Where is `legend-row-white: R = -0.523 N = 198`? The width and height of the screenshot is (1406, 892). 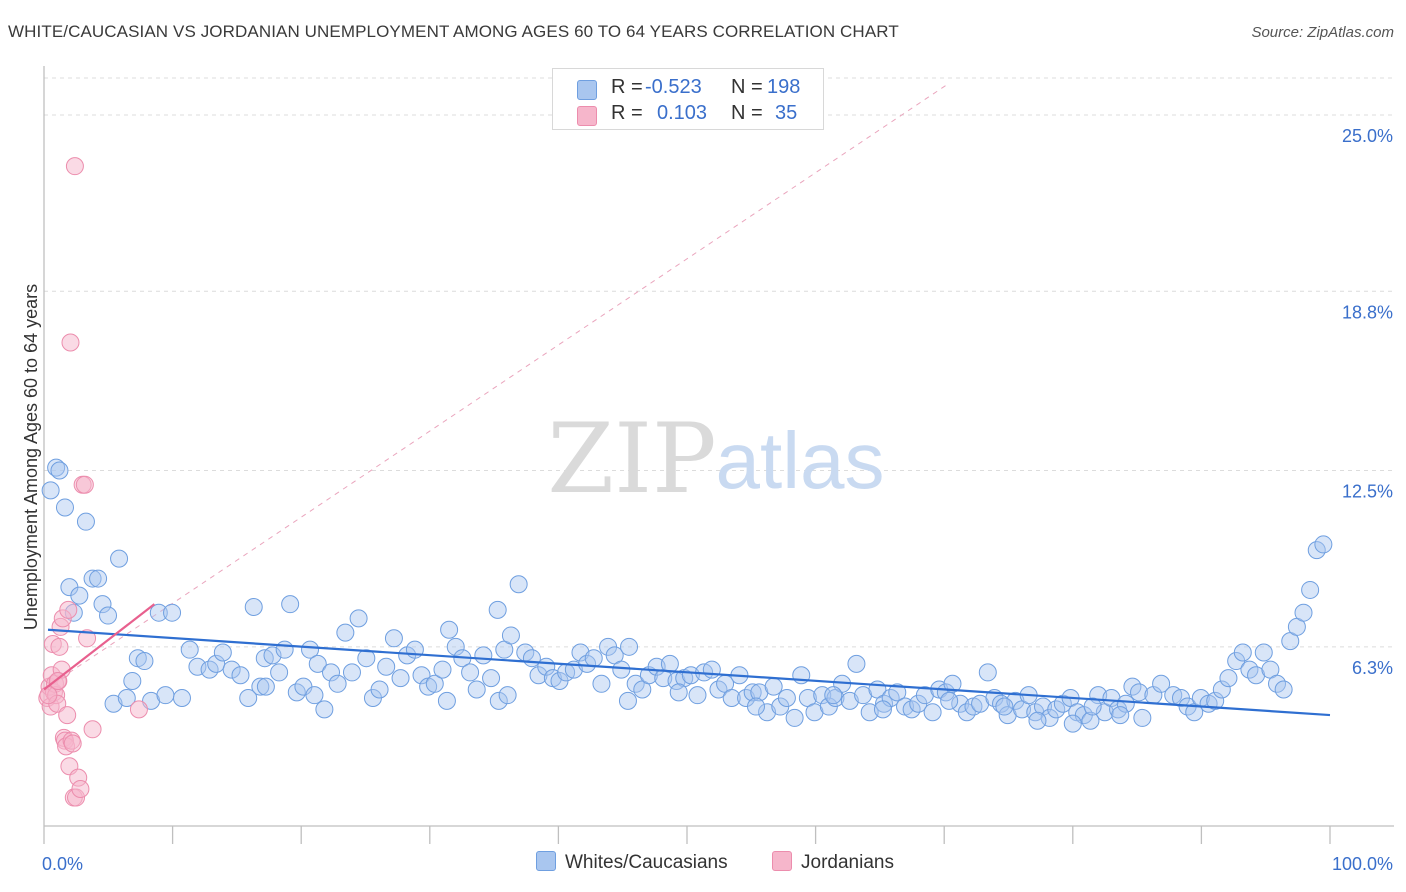 legend-row-white: R = -0.523 N = 198 is located at coordinates (688, 88).